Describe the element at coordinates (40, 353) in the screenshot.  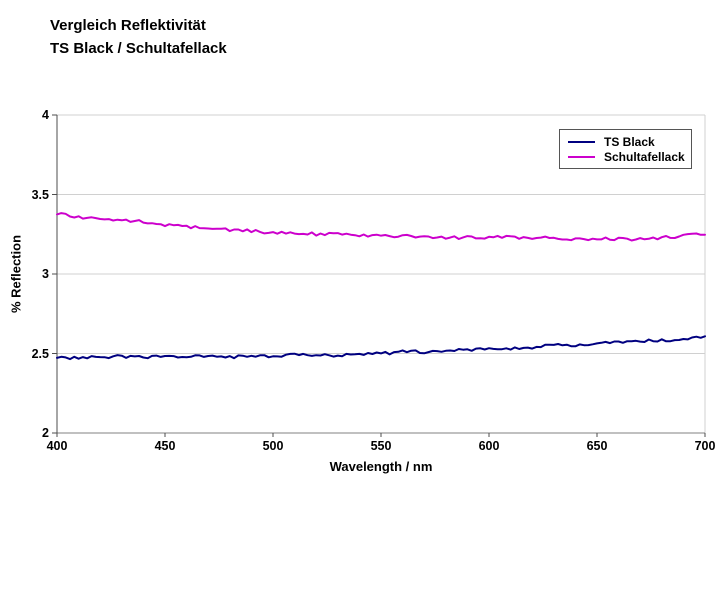
I see `y-tick-label: 2.5` at that location.